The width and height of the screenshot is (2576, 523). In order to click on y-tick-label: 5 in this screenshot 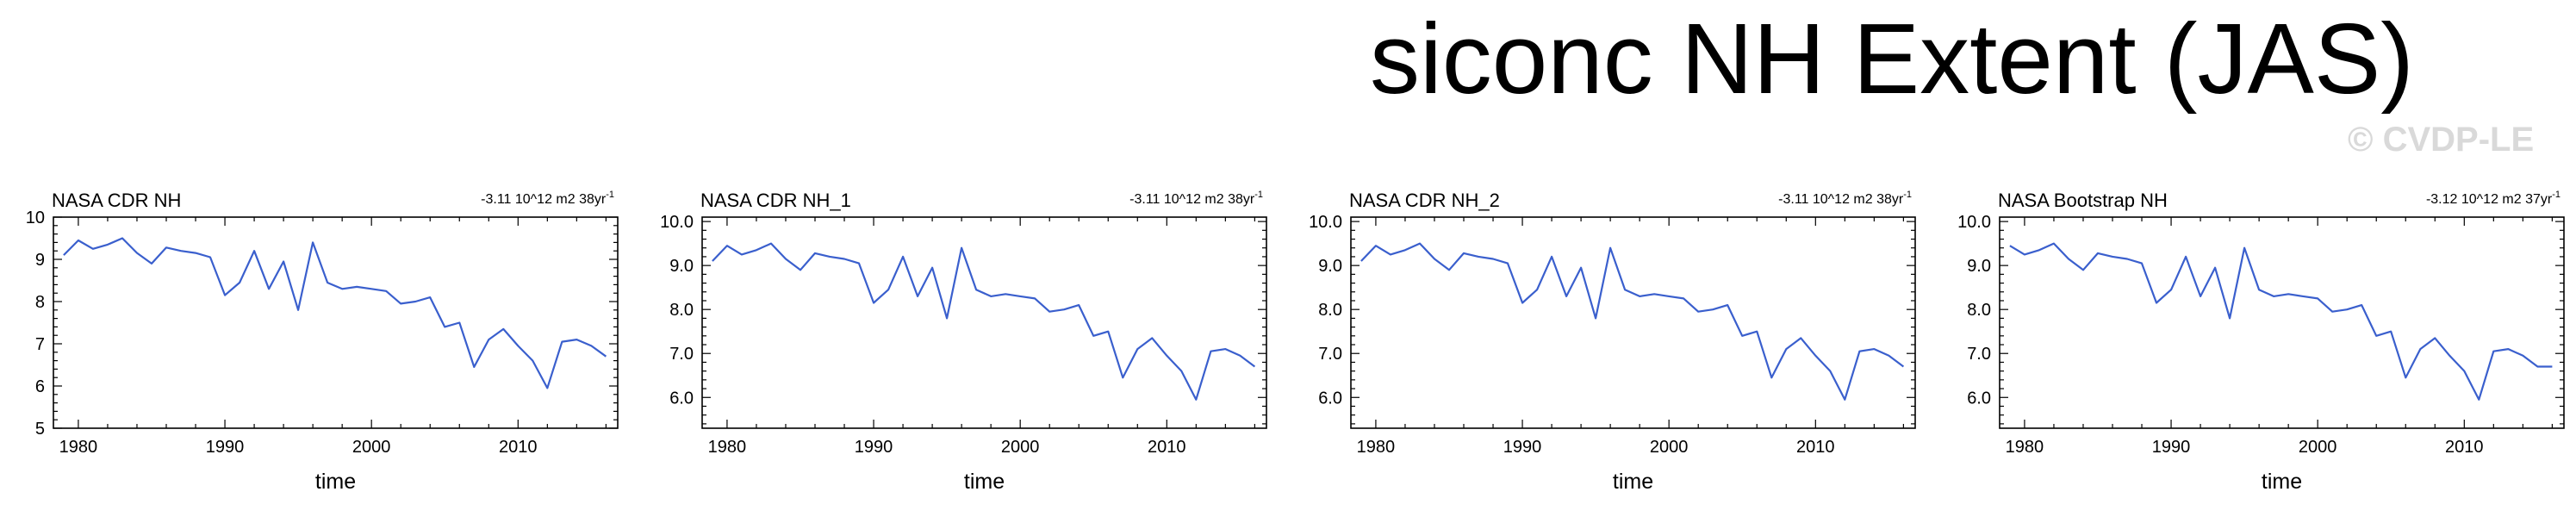, I will do `click(40, 429)`.